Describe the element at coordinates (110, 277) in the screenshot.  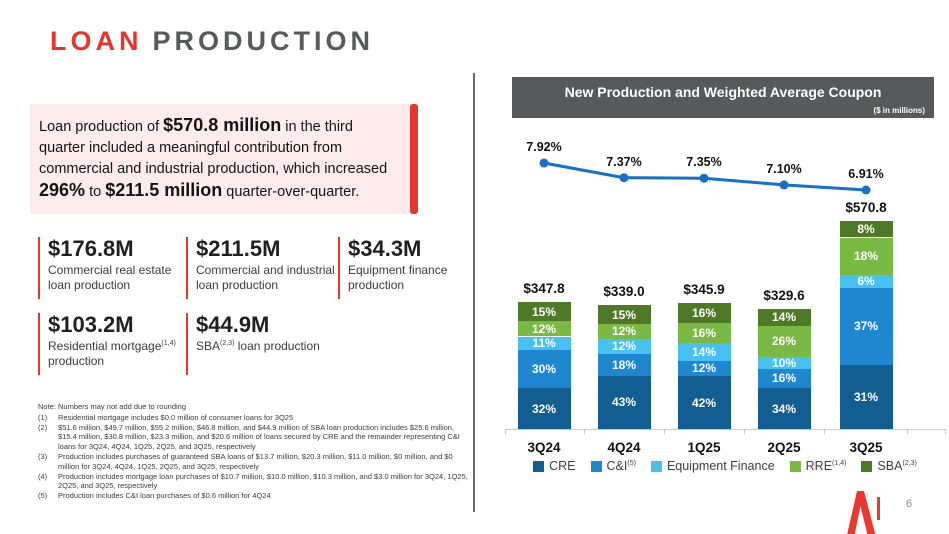
I see `text-segment: Commercial real estate loan production` at that location.